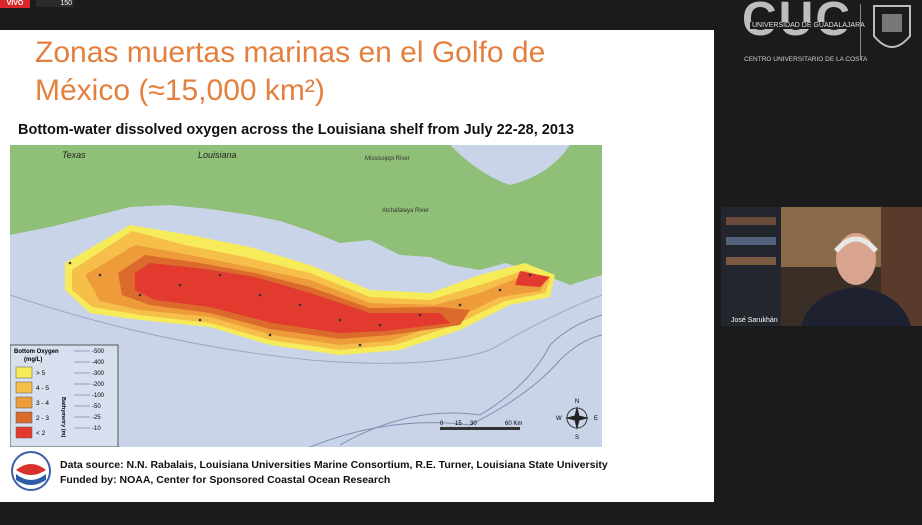  What do you see at coordinates (387, 159) in the screenshot?
I see `place-label: Mississippi River` at bounding box center [387, 159].